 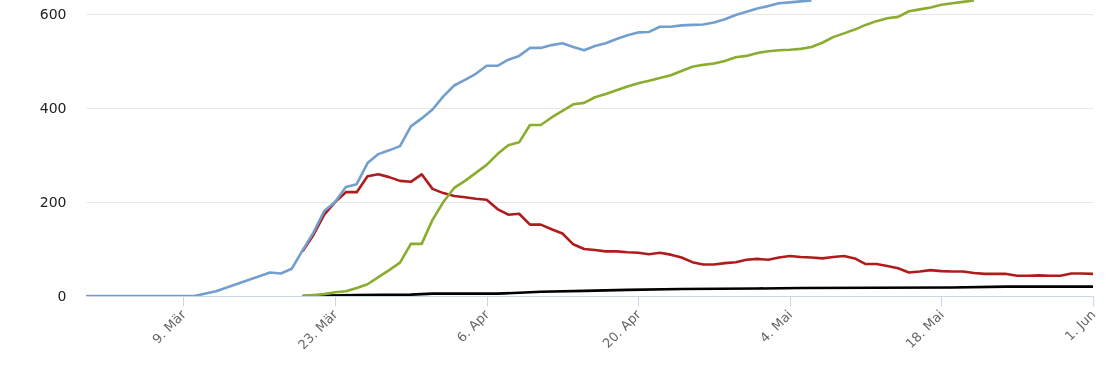 What do you see at coordinates (53, 13) in the screenshot?
I see `y-tick-label: 600` at bounding box center [53, 13].